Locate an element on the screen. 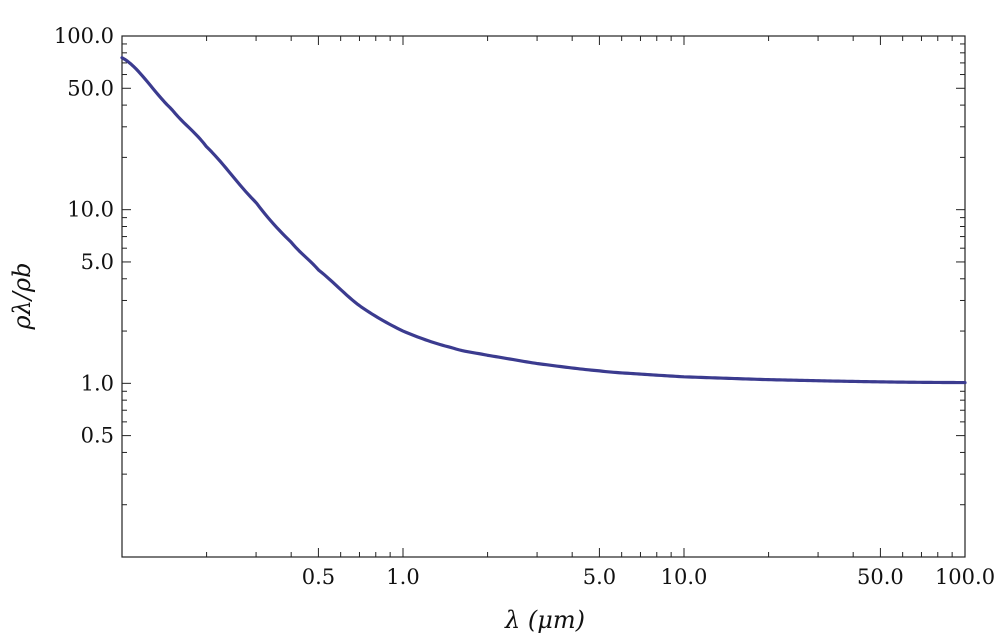  y-tick-label: 0.5 is located at coordinates (97, 436).